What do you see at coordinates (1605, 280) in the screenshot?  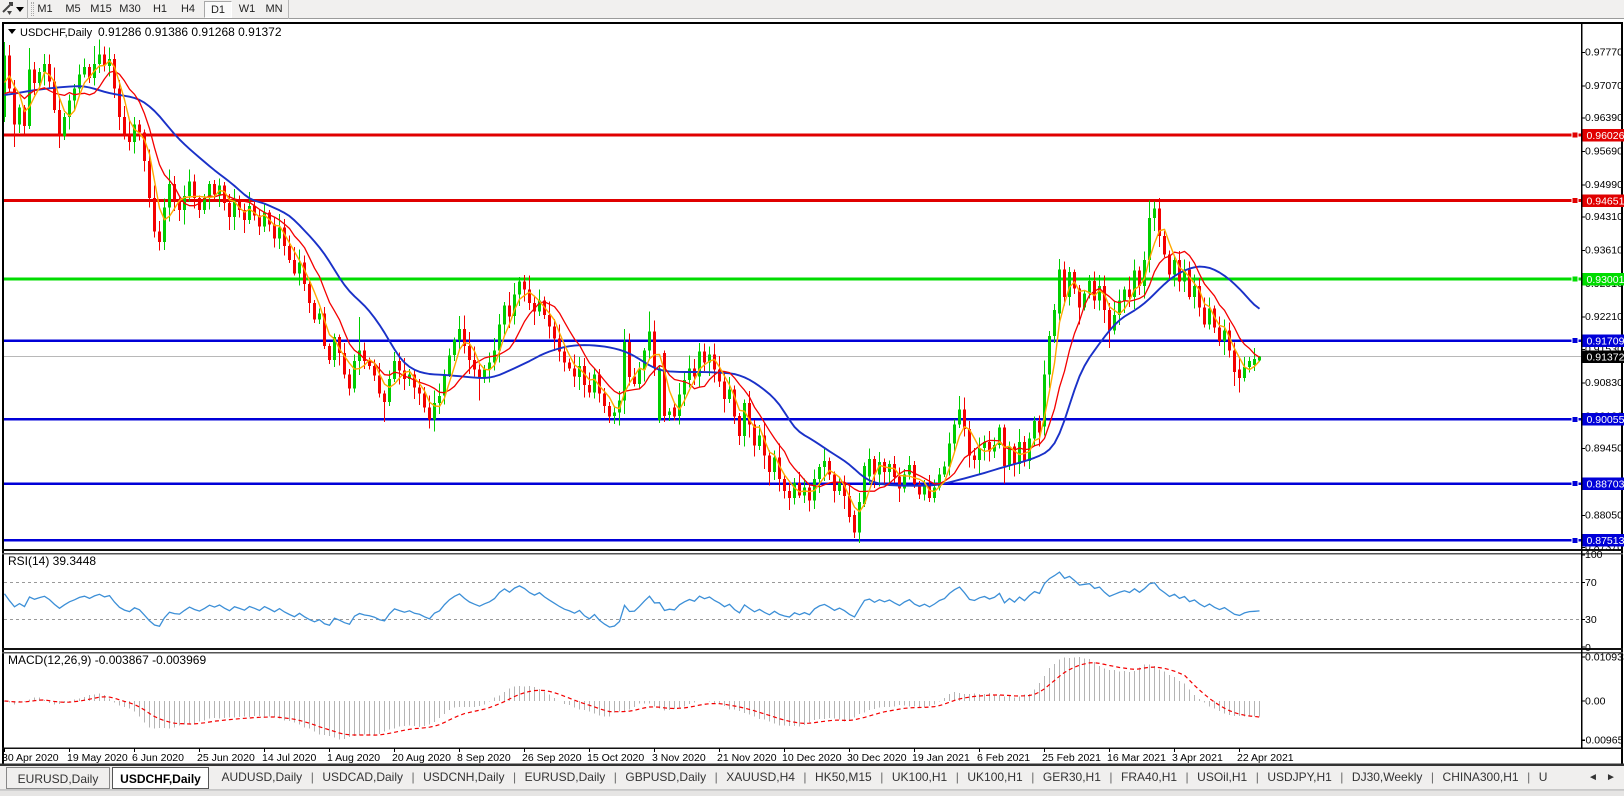 I see `svg-text: 0.93001` at bounding box center [1605, 280].